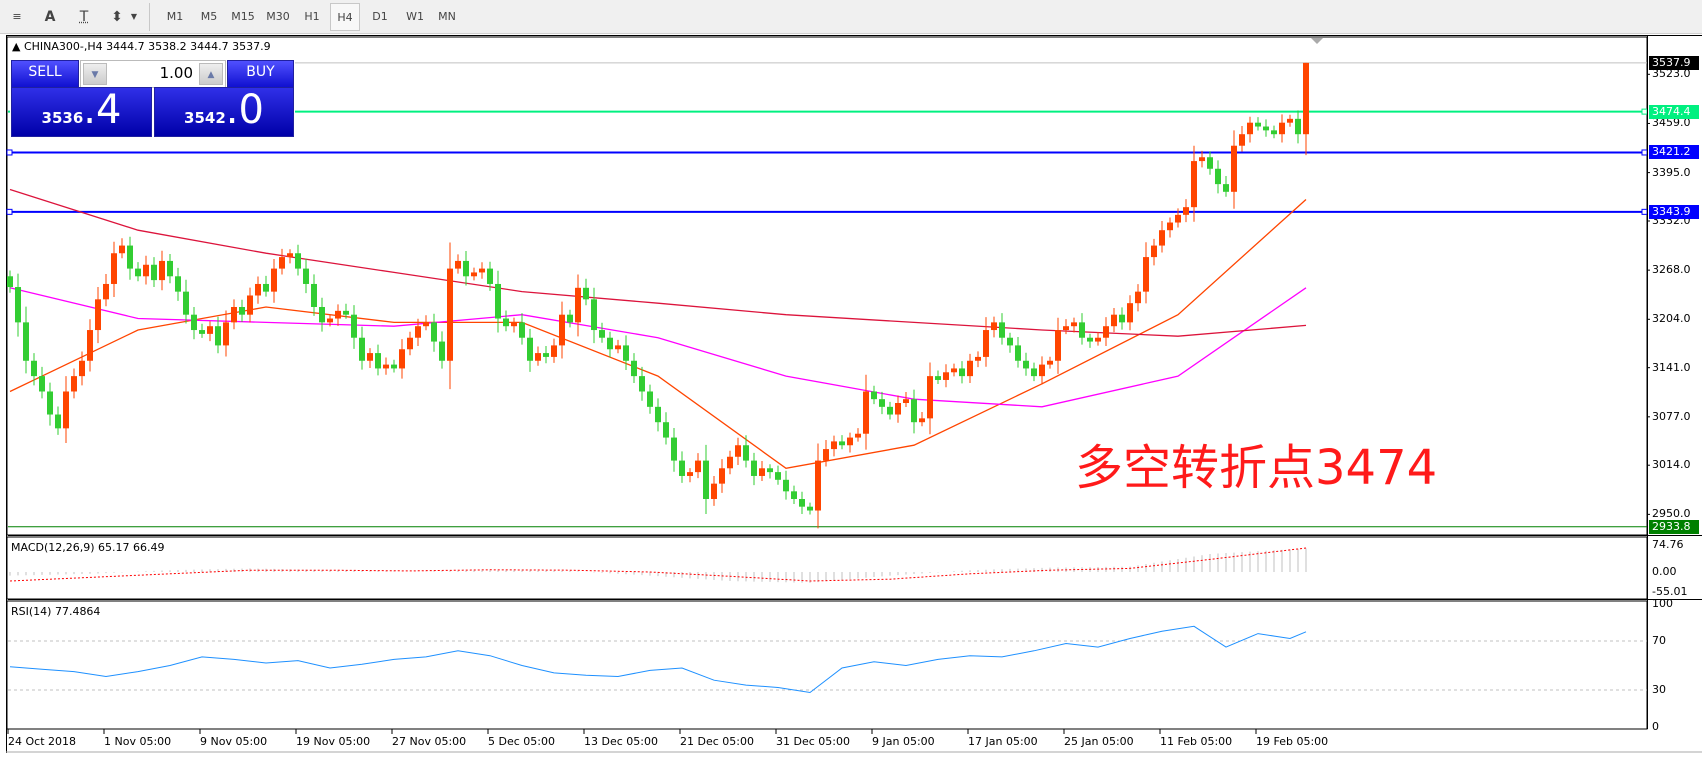 Image resolution: width=1702 pixels, height=757 pixels. I want to click on timeframe-m5: M5, so click(209, 16).